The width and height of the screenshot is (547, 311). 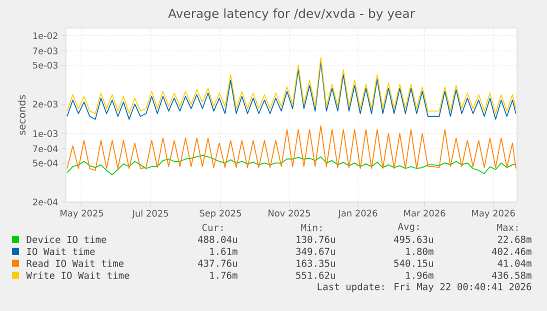 I want to click on text: 130.76u, so click(x=315, y=240).